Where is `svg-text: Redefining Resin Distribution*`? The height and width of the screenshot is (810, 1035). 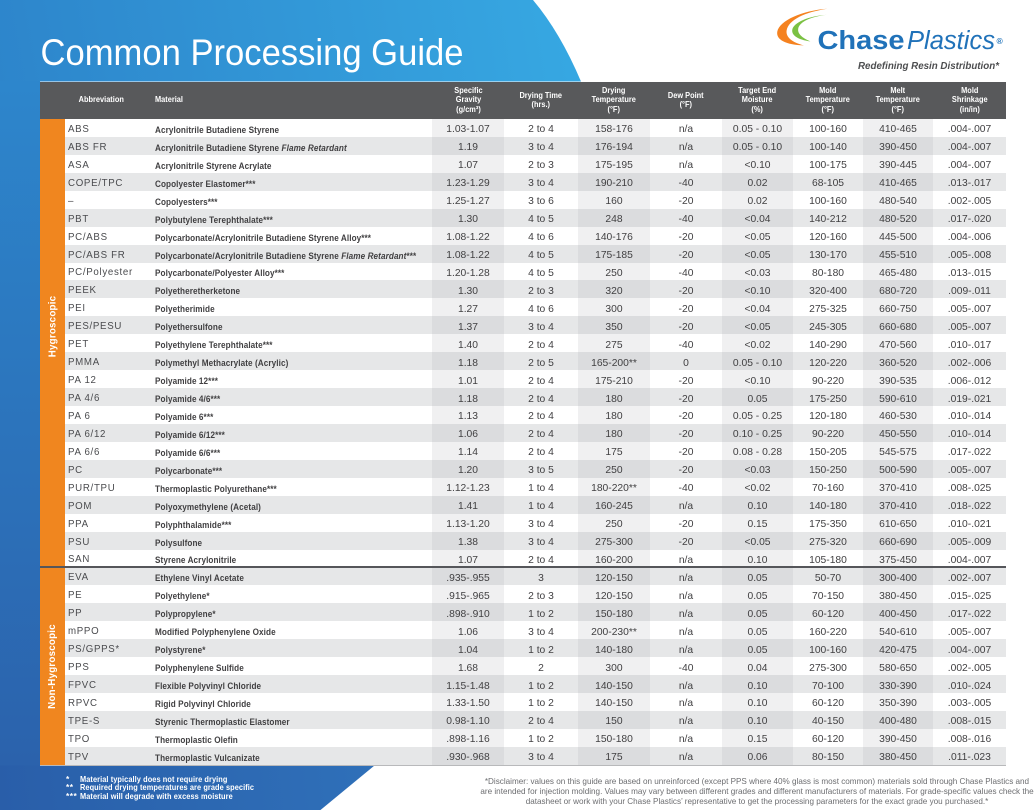
svg-text: Redefining Resin Distribution* is located at coordinates (929, 66).